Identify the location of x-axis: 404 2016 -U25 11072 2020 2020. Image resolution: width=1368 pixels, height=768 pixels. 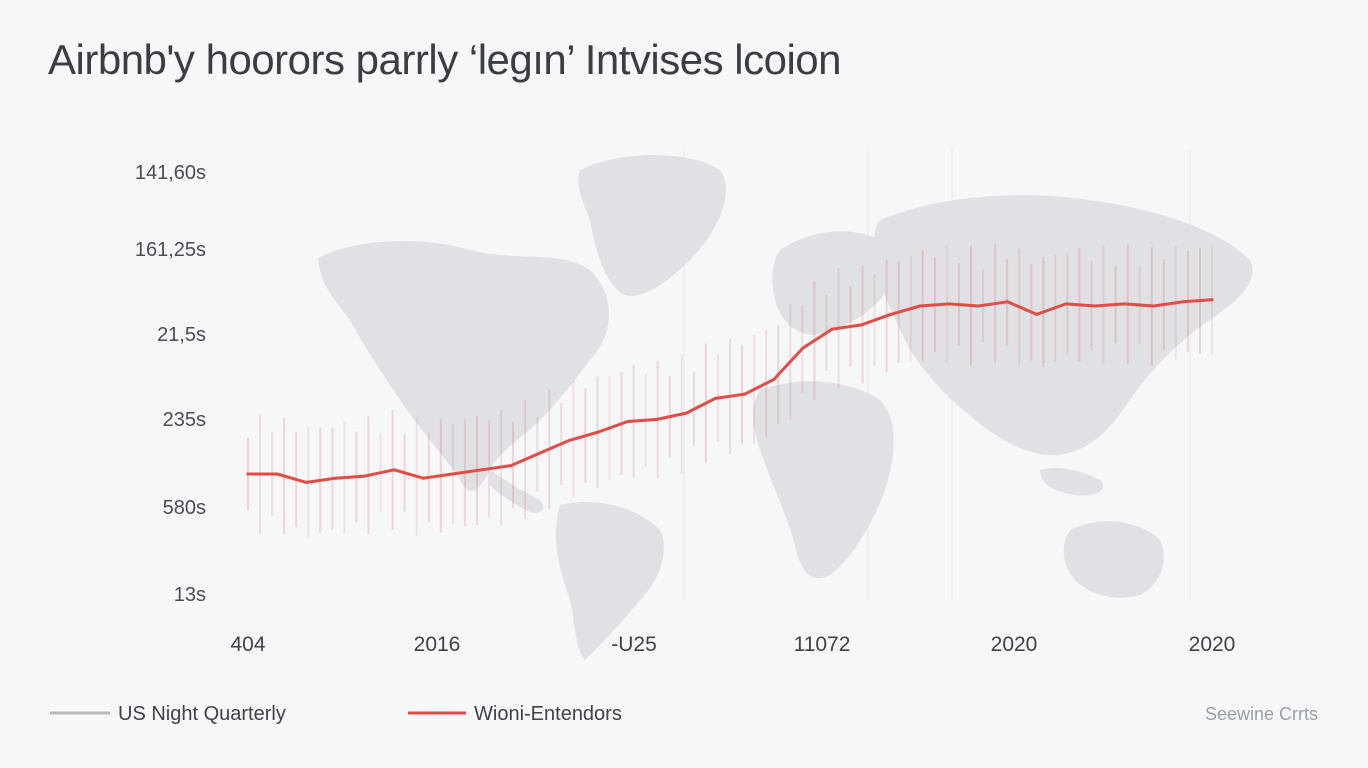
(732, 644).